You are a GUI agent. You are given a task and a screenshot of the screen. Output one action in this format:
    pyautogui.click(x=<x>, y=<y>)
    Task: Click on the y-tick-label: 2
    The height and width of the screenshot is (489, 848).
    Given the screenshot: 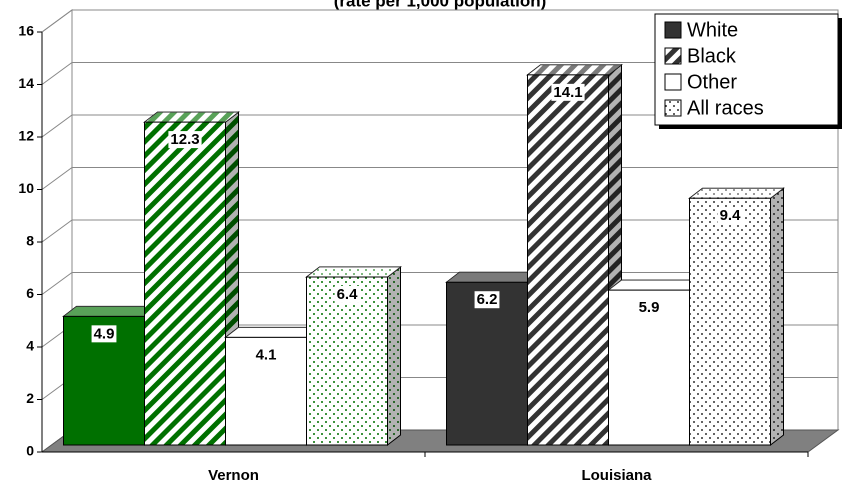 What is the action you would take?
    pyautogui.click(x=30, y=398)
    